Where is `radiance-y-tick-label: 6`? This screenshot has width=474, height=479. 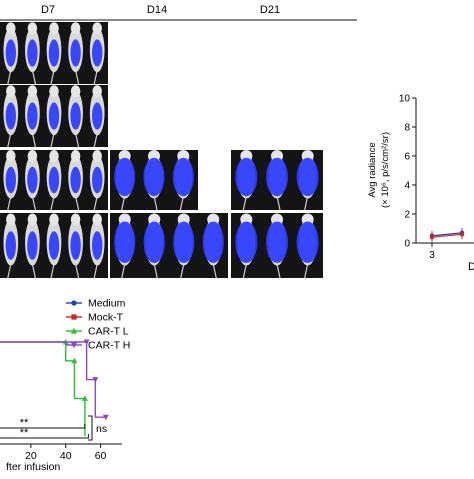
radiance-y-tick-label: 6 is located at coordinates (407, 157).